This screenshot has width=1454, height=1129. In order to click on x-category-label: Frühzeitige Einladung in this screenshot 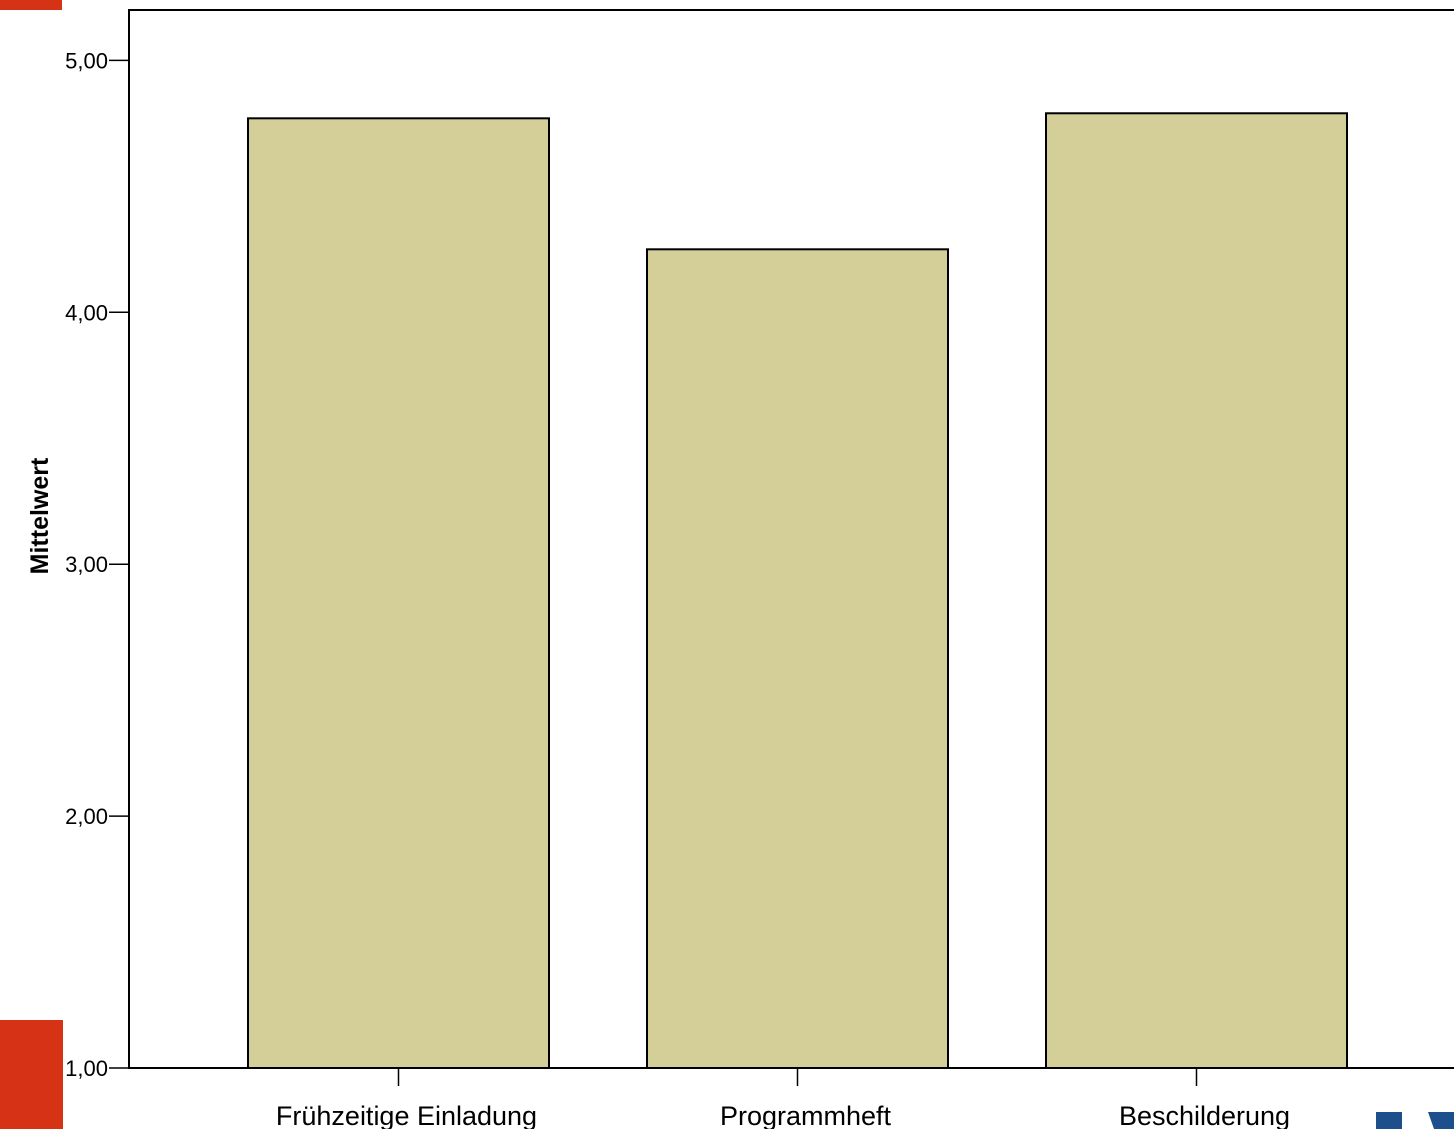, I will do `click(406, 1115)`.